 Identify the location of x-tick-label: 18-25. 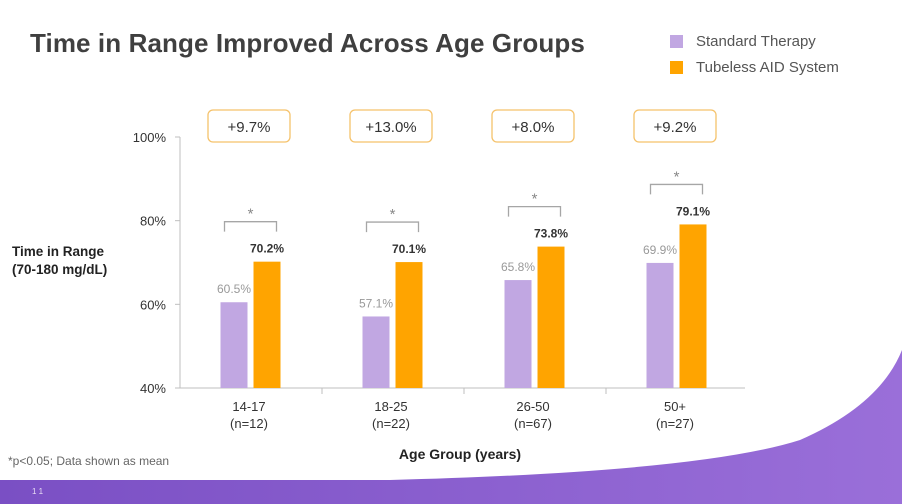
(390, 406).